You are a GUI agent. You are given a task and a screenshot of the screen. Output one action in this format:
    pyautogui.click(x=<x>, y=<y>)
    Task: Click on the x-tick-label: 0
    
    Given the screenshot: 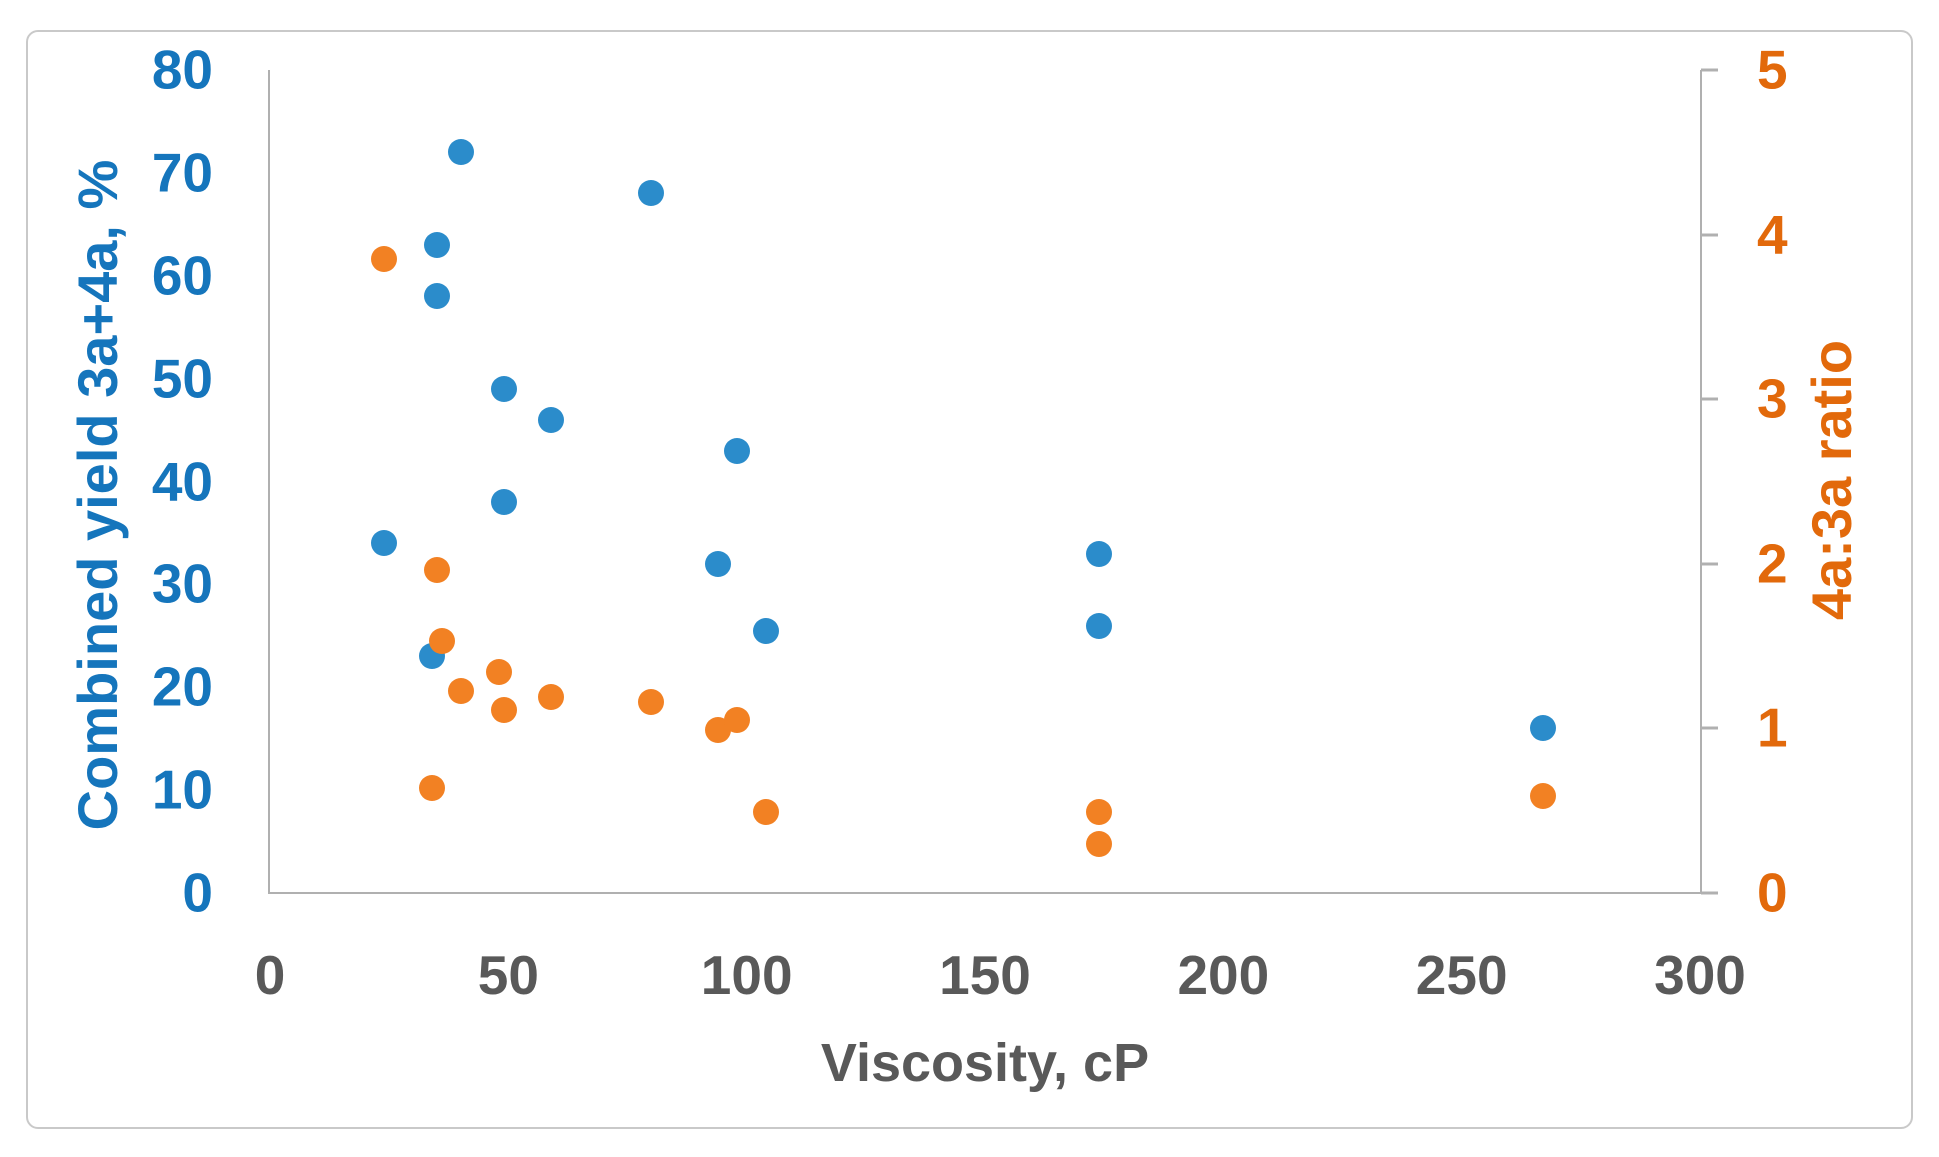 What is the action you would take?
    pyautogui.click(x=270, y=975)
    